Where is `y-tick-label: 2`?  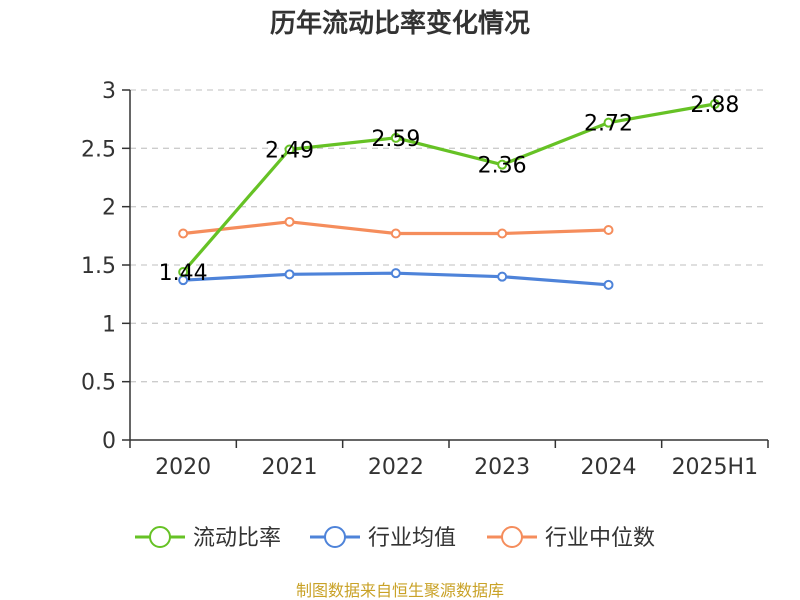 y-tick-label: 2 is located at coordinates (109, 208).